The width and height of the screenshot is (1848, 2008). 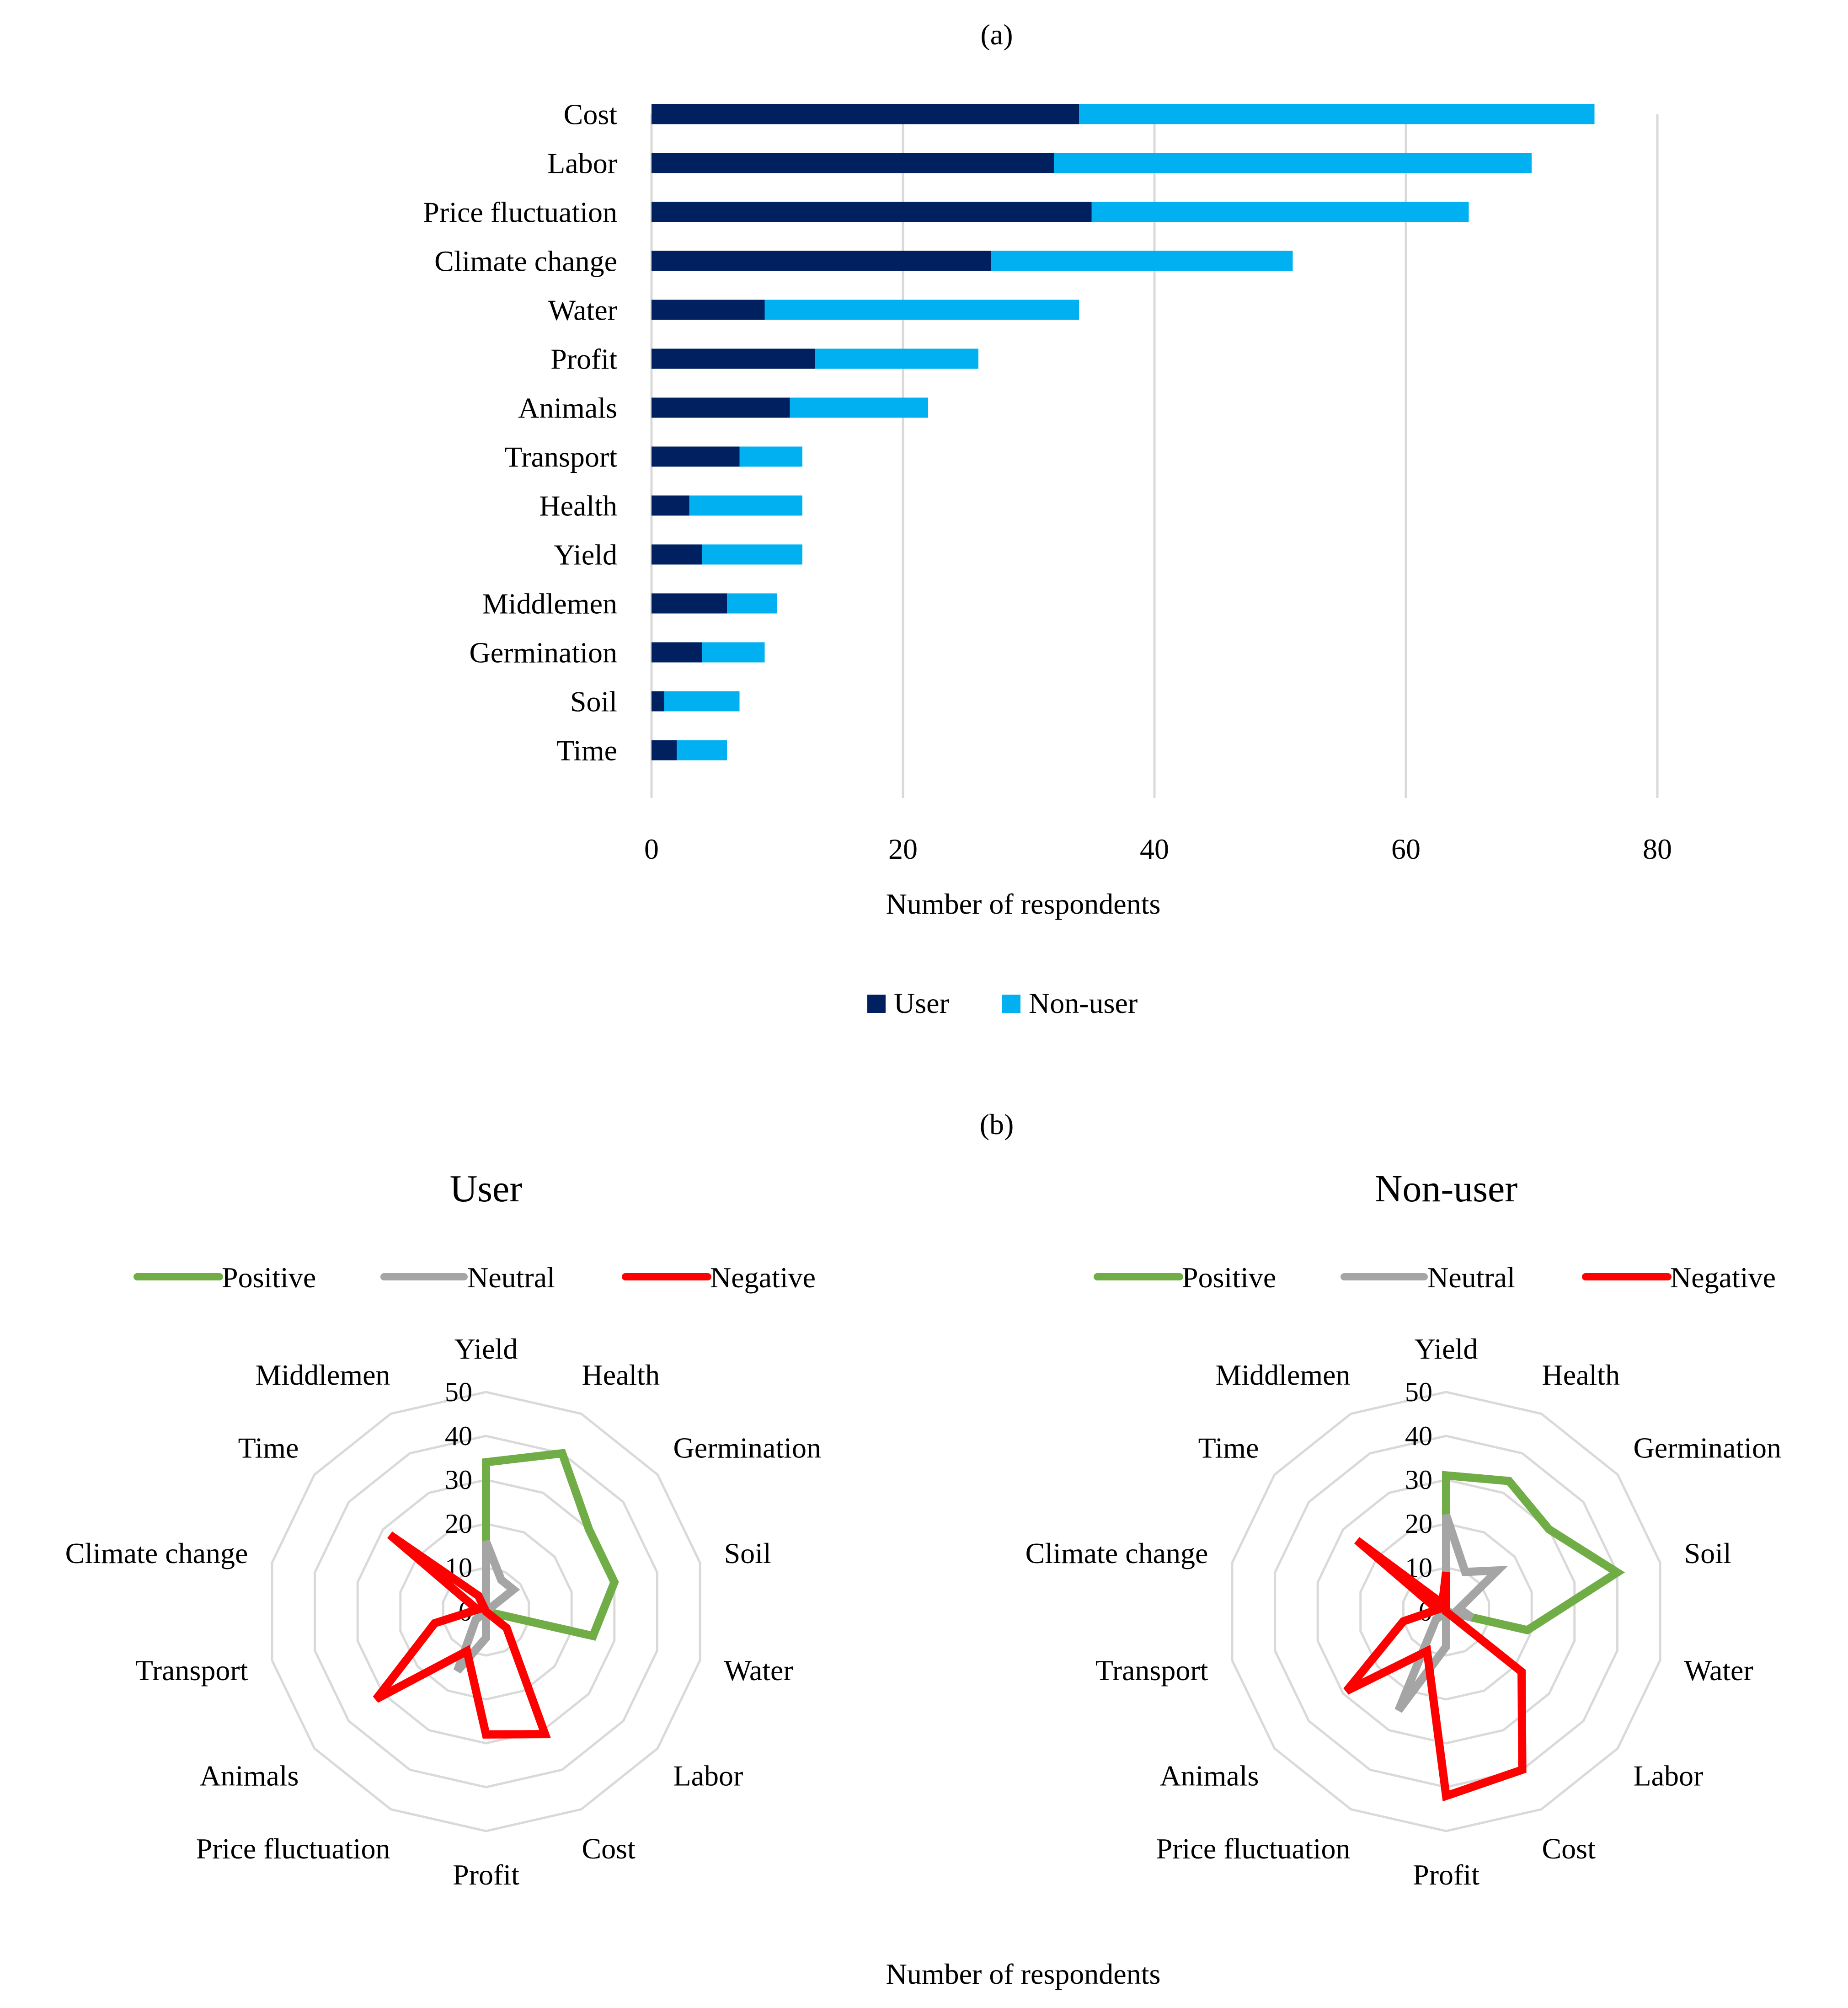 What do you see at coordinates (568, 408) in the screenshot?
I see `category-label-animals: Animals` at bounding box center [568, 408].